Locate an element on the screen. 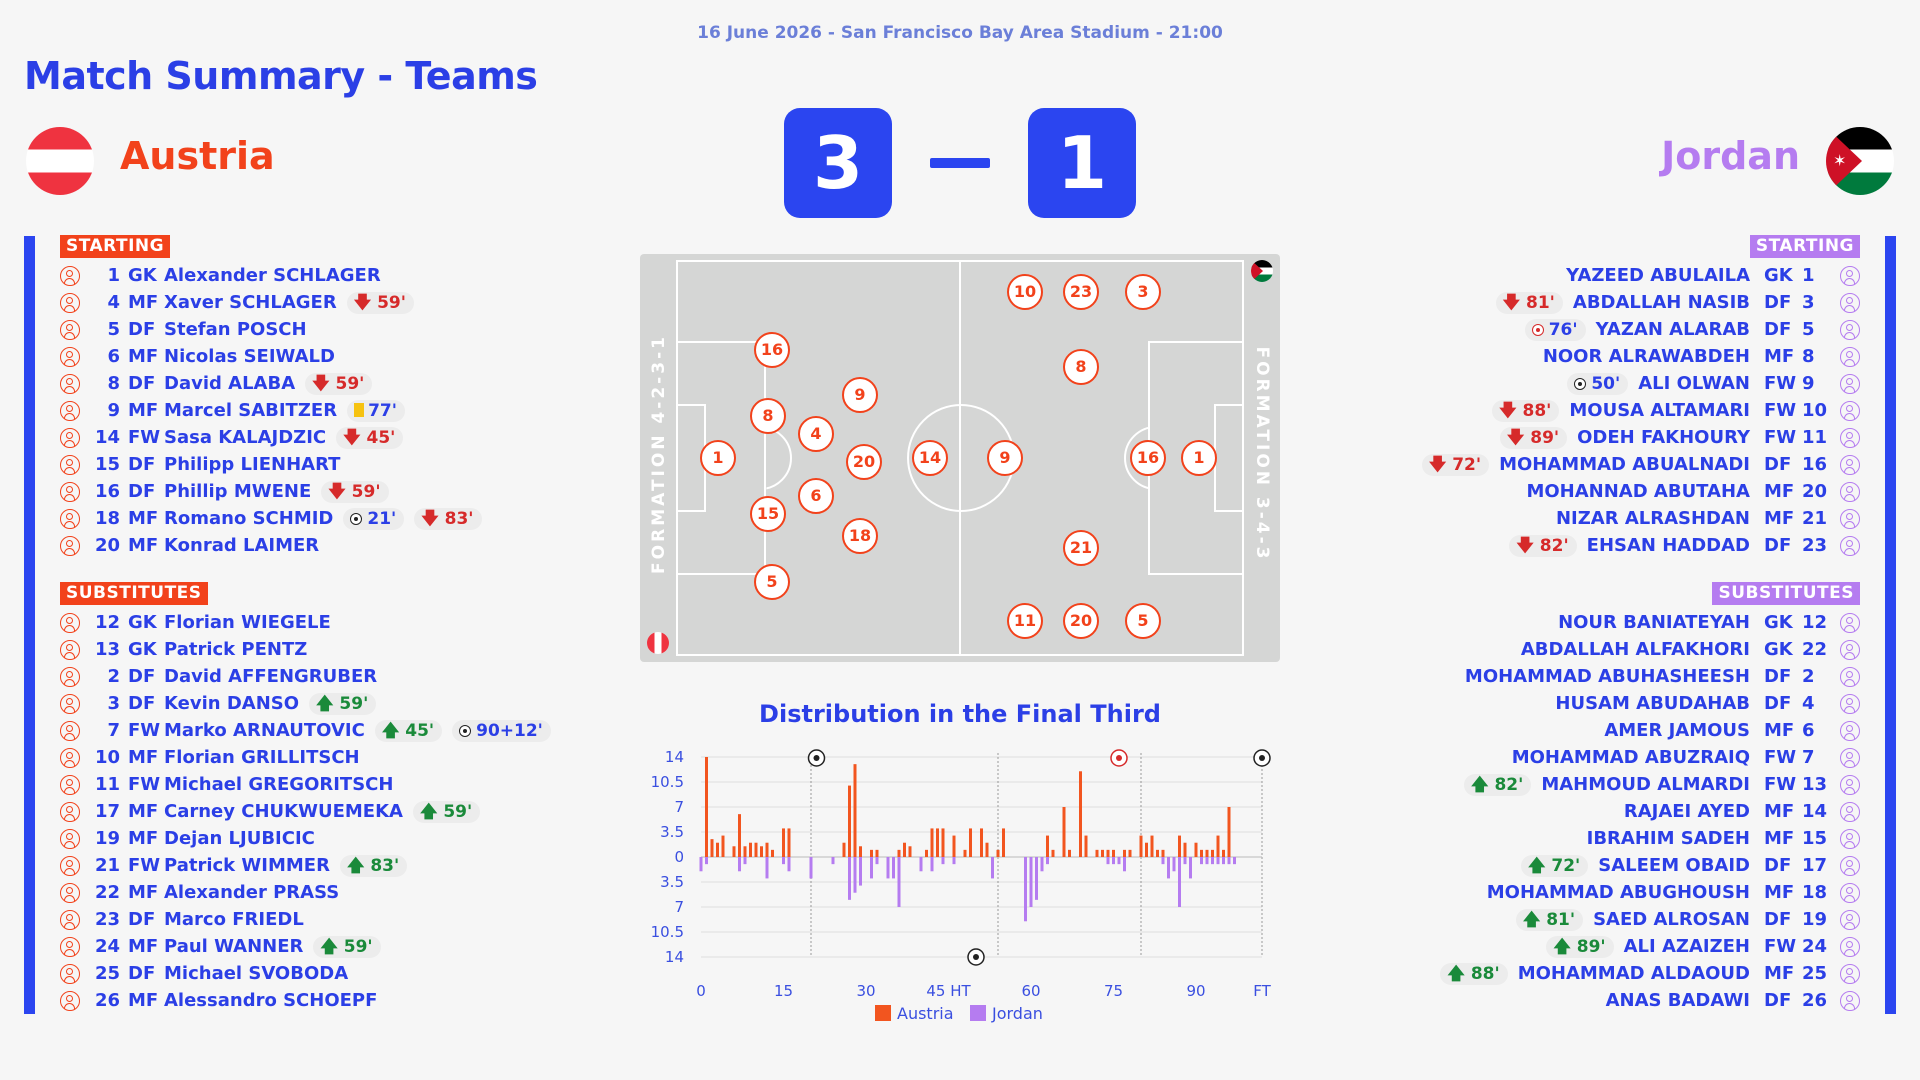  player-row: 19 MF Dejan LJUBICIC is located at coordinates (187, 838).